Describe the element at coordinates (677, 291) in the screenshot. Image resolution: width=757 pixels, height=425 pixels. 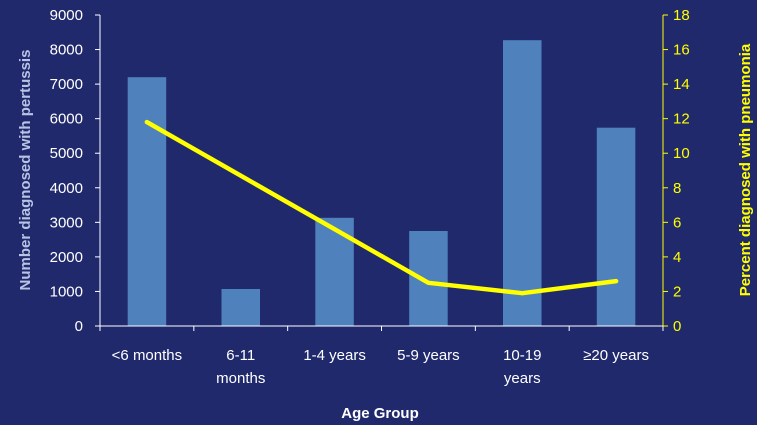
I see `right-tick-label-1: 2` at that location.